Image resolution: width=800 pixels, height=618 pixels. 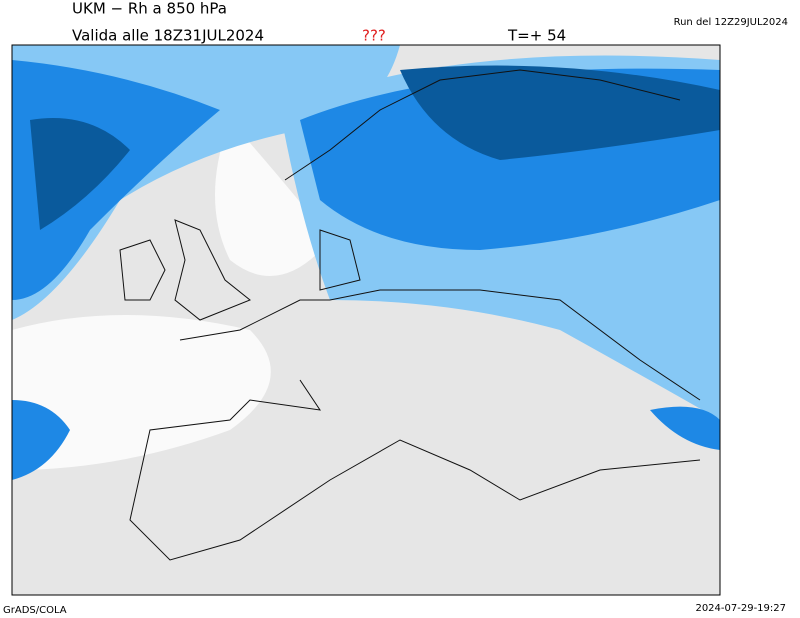 I want to click on timestamp: 2024-07-29-19:27, so click(x=740, y=608).